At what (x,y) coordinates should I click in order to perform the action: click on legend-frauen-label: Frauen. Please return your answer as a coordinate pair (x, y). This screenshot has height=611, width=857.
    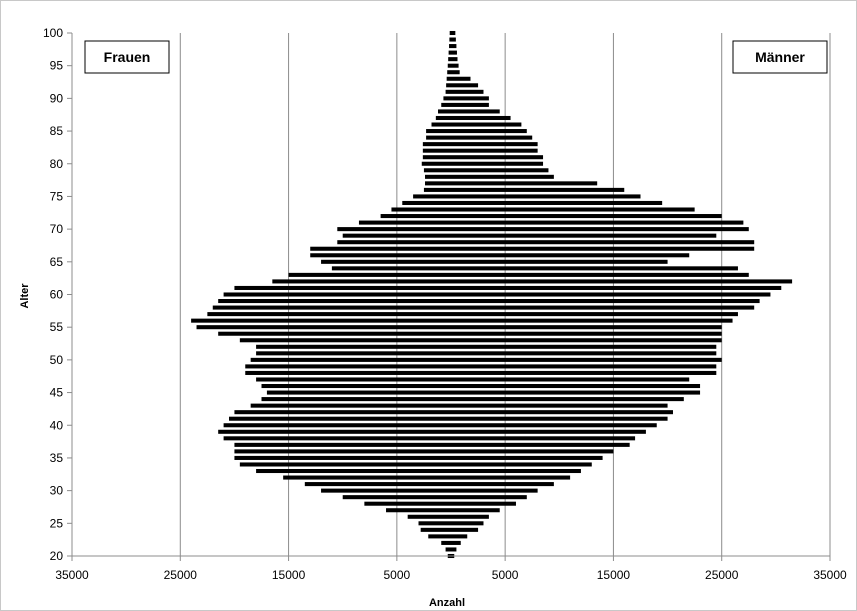
    Looking at the image, I should click on (127, 57).